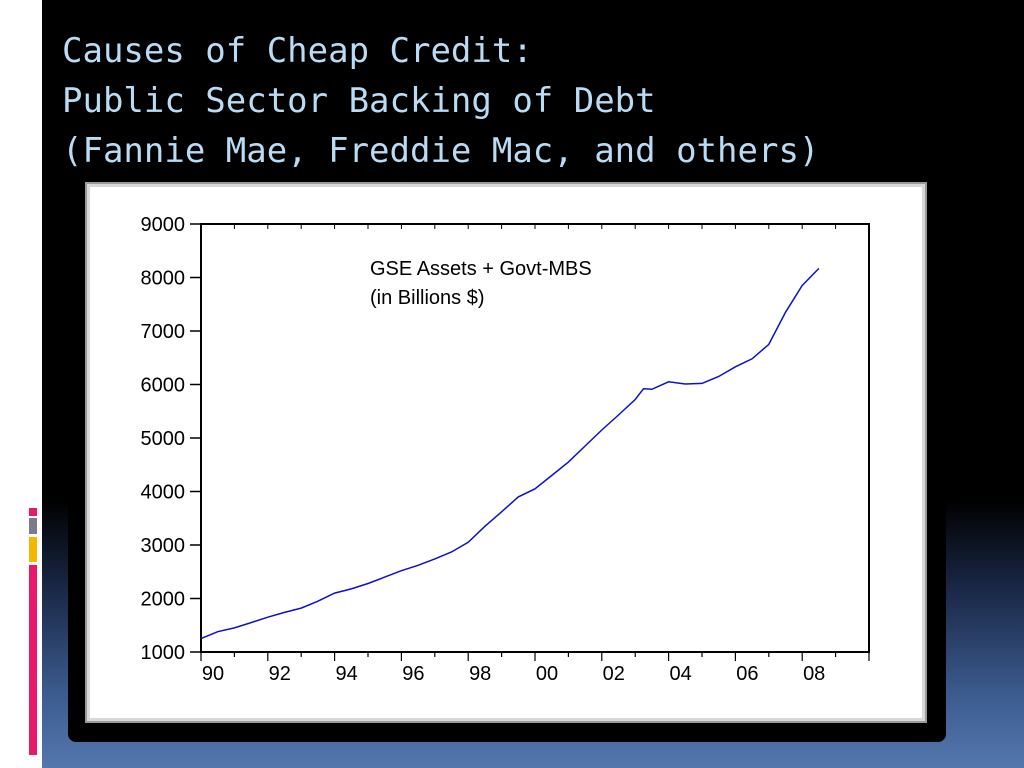  Describe the element at coordinates (213, 674) in the screenshot. I see `x-tick-label: 90` at that location.